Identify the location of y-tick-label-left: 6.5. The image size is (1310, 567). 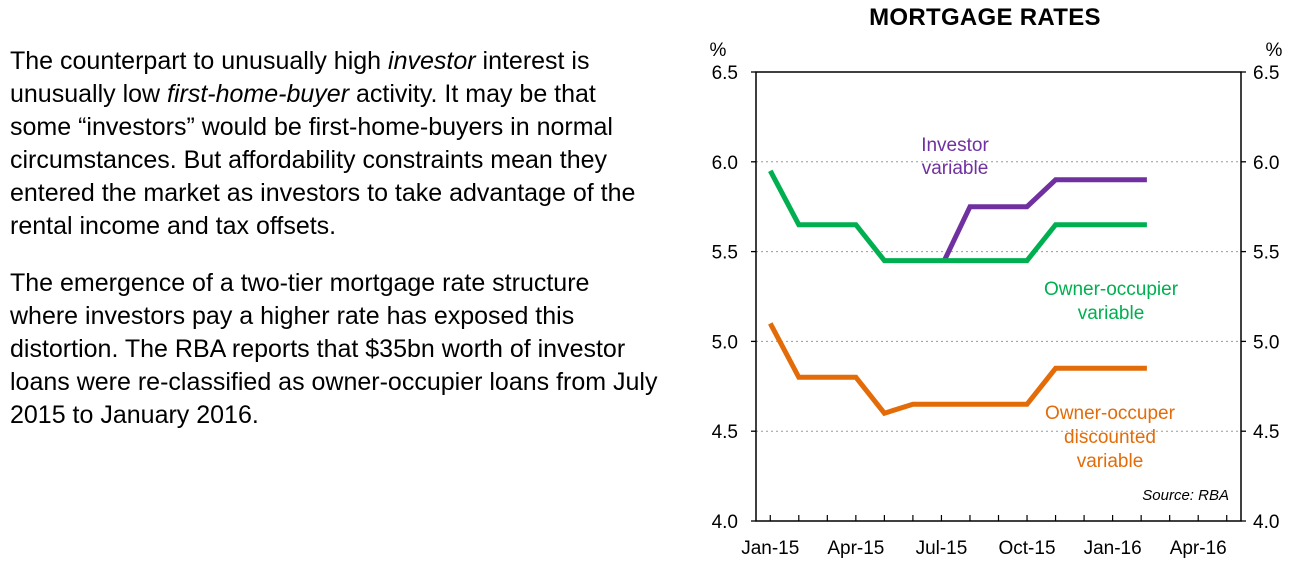
(725, 73).